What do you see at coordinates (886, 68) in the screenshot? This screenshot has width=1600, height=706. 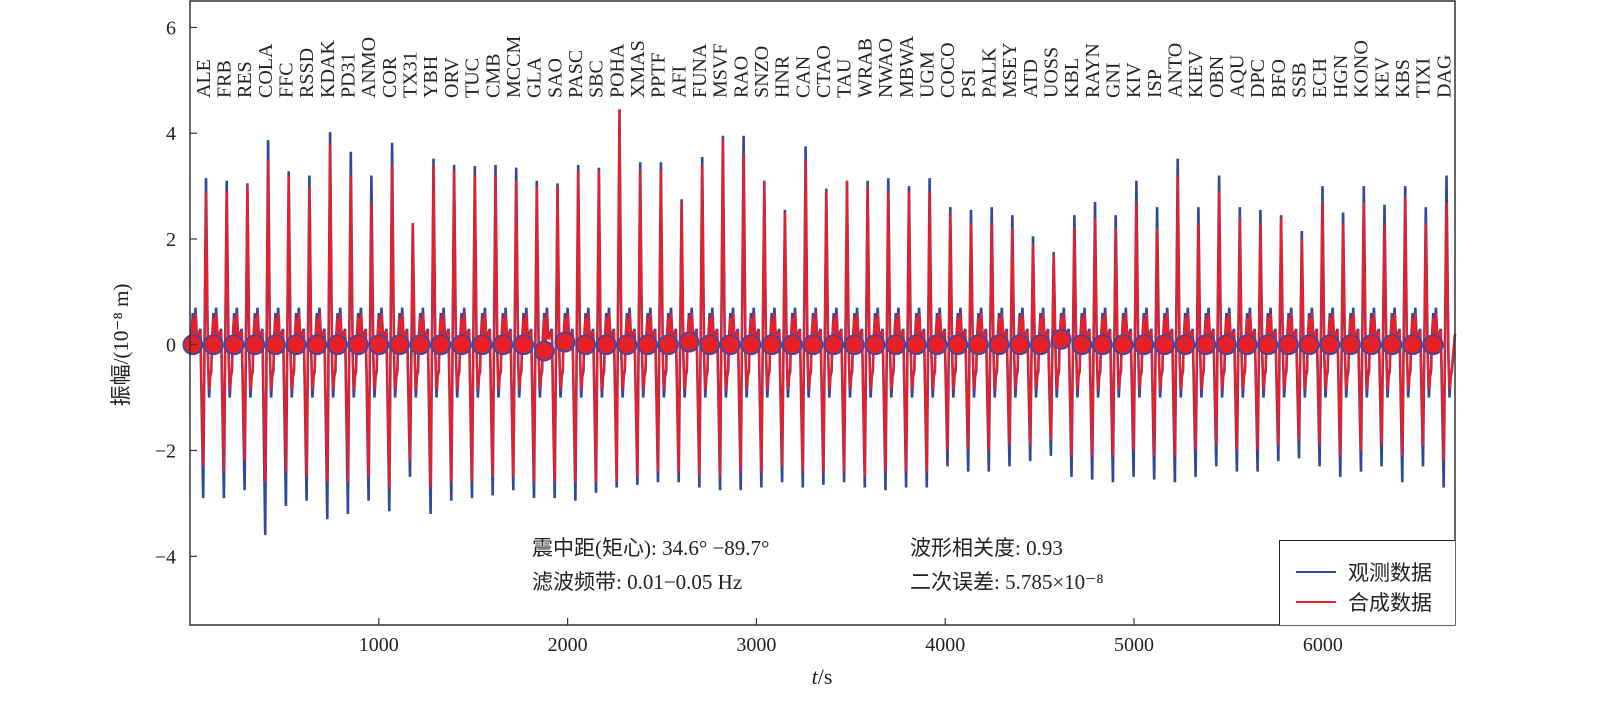 I see `station-label: NWAO` at bounding box center [886, 68].